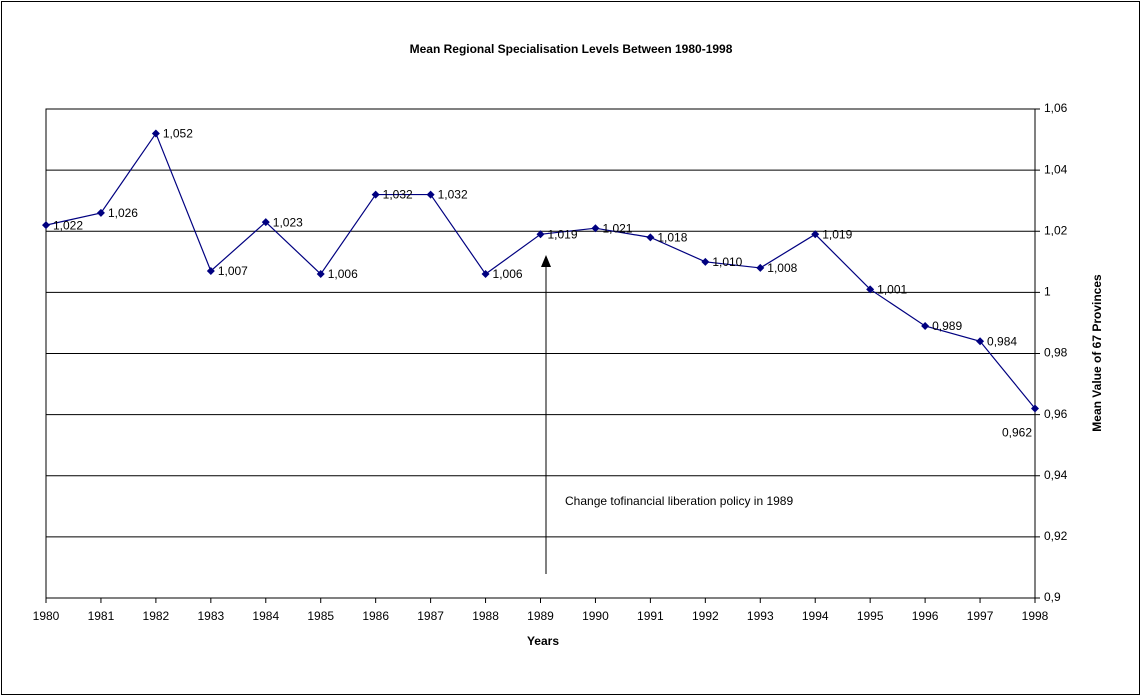 The width and height of the screenshot is (1142, 697). Describe the element at coordinates (980, 616) in the screenshot. I see `x-tick-label: 1997` at that location.